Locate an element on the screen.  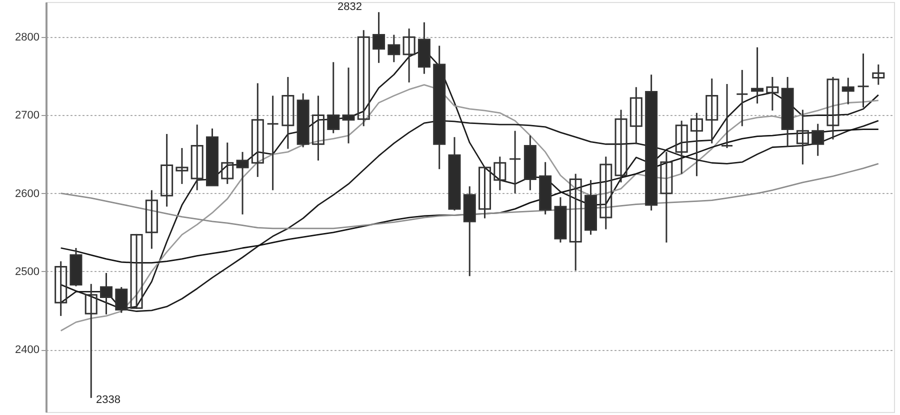
line-series is located at coordinates (470, 196).